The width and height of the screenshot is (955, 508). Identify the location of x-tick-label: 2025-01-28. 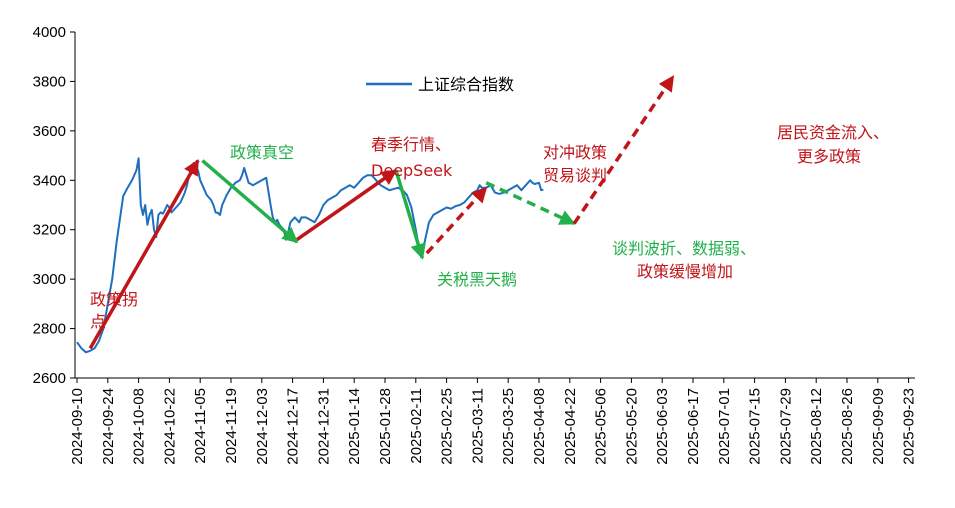
(385, 426).